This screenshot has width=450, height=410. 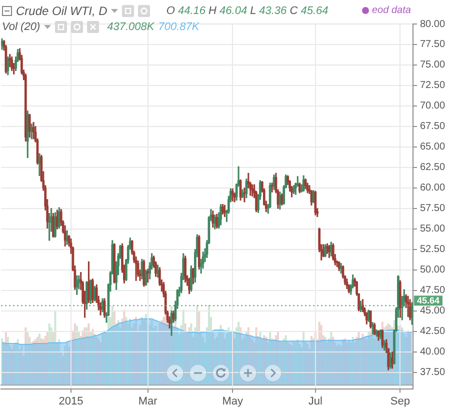 What do you see at coordinates (433, 188) in the screenshot?
I see `y-tick-label: 60.00` at bounding box center [433, 188].